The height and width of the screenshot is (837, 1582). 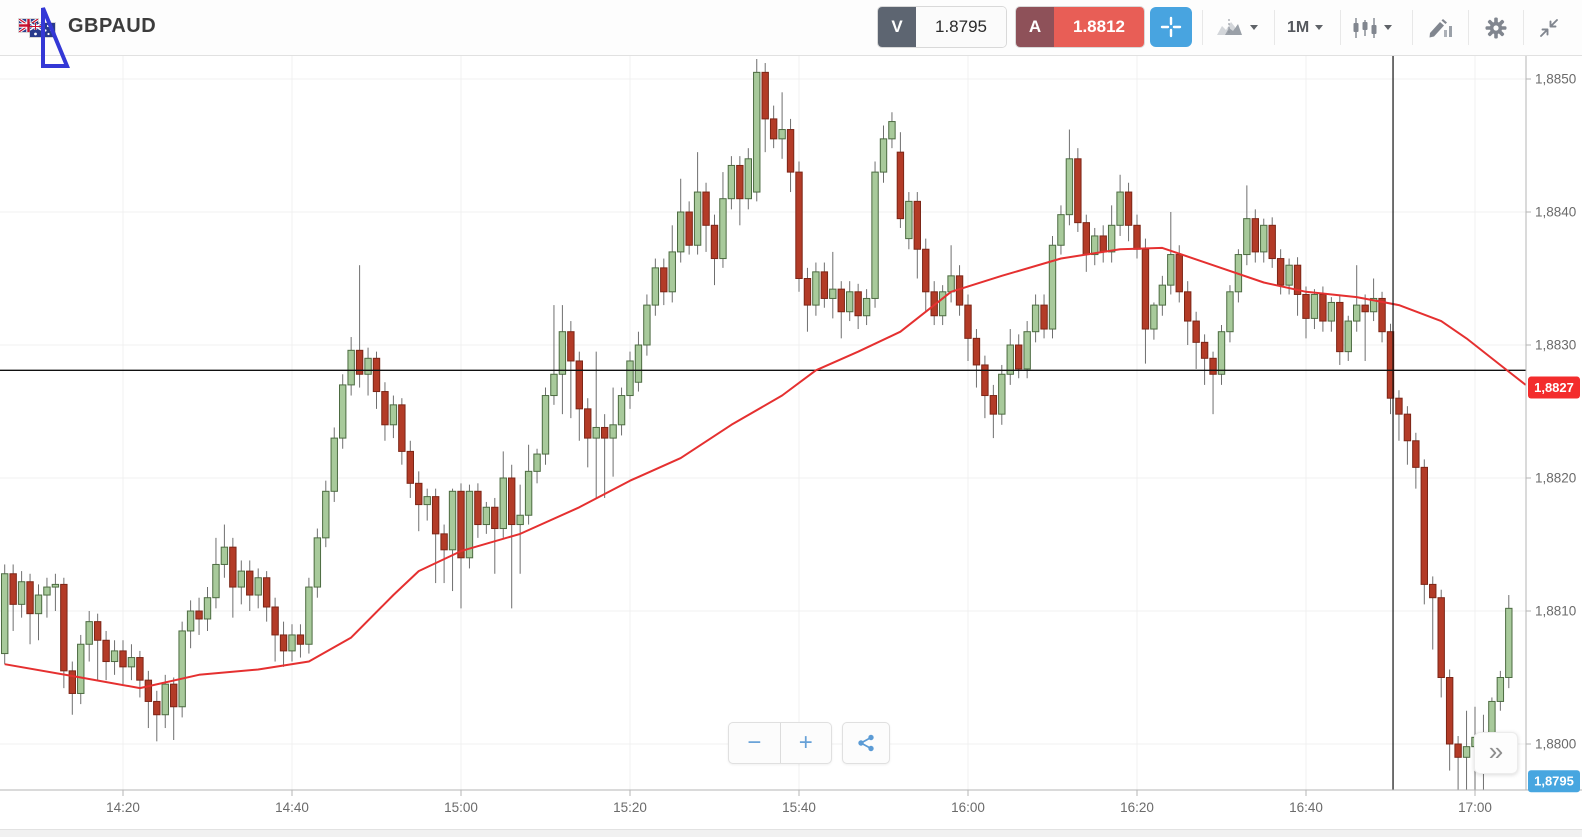 What do you see at coordinates (791, 833) in the screenshot?
I see `bottom-scroll-strip` at bounding box center [791, 833].